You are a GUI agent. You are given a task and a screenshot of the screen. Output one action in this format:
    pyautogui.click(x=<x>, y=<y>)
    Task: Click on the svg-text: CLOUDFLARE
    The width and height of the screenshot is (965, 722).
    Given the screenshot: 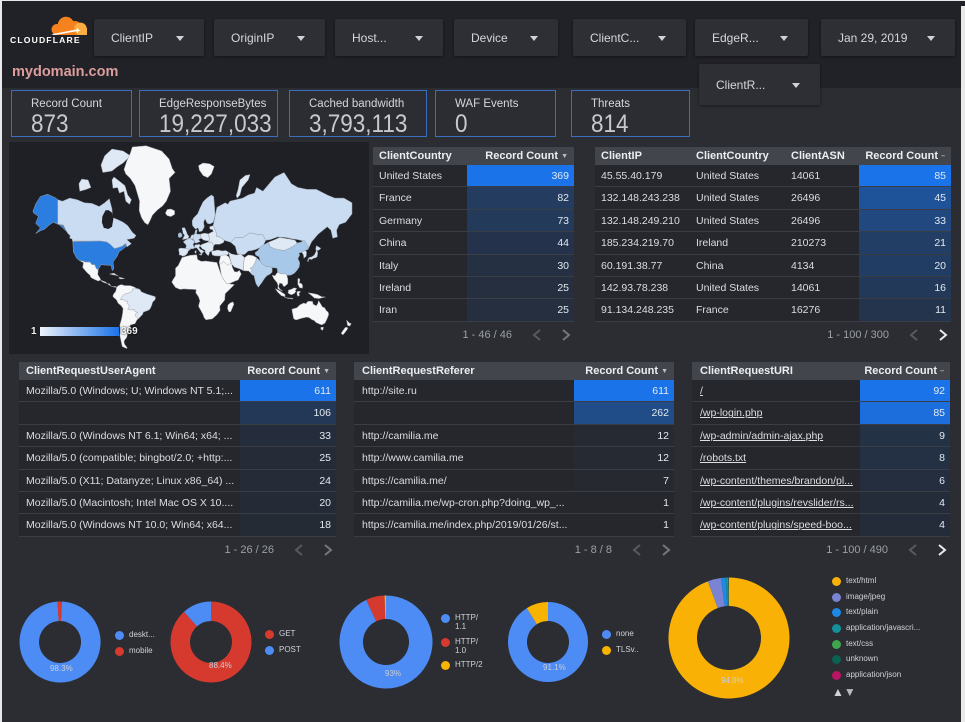 What is the action you would take?
    pyautogui.click(x=45, y=40)
    